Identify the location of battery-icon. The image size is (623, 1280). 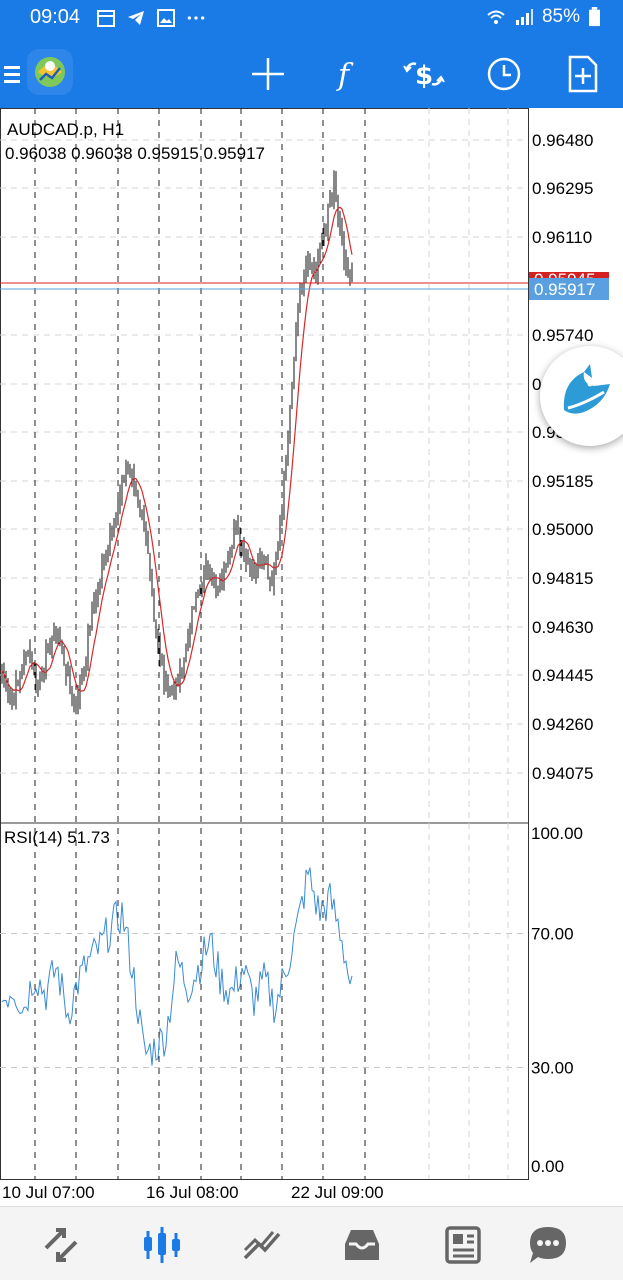
(594, 17).